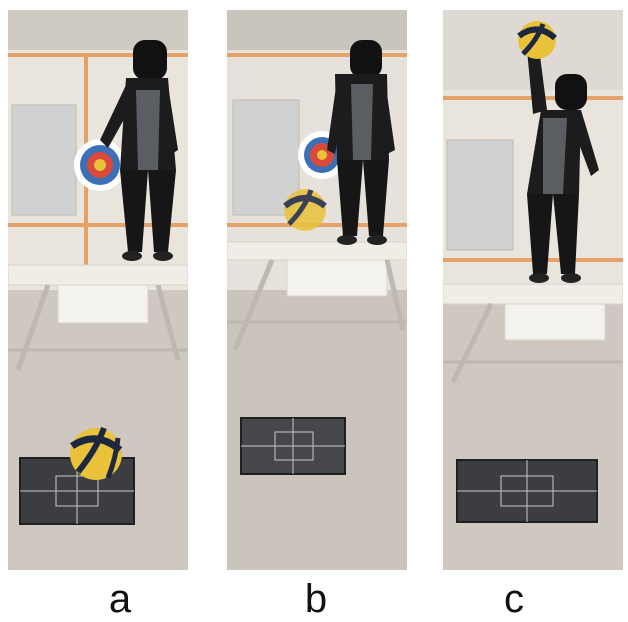  What do you see at coordinates (316, 599) in the screenshot?
I see `panel-label-b: b` at bounding box center [316, 599].